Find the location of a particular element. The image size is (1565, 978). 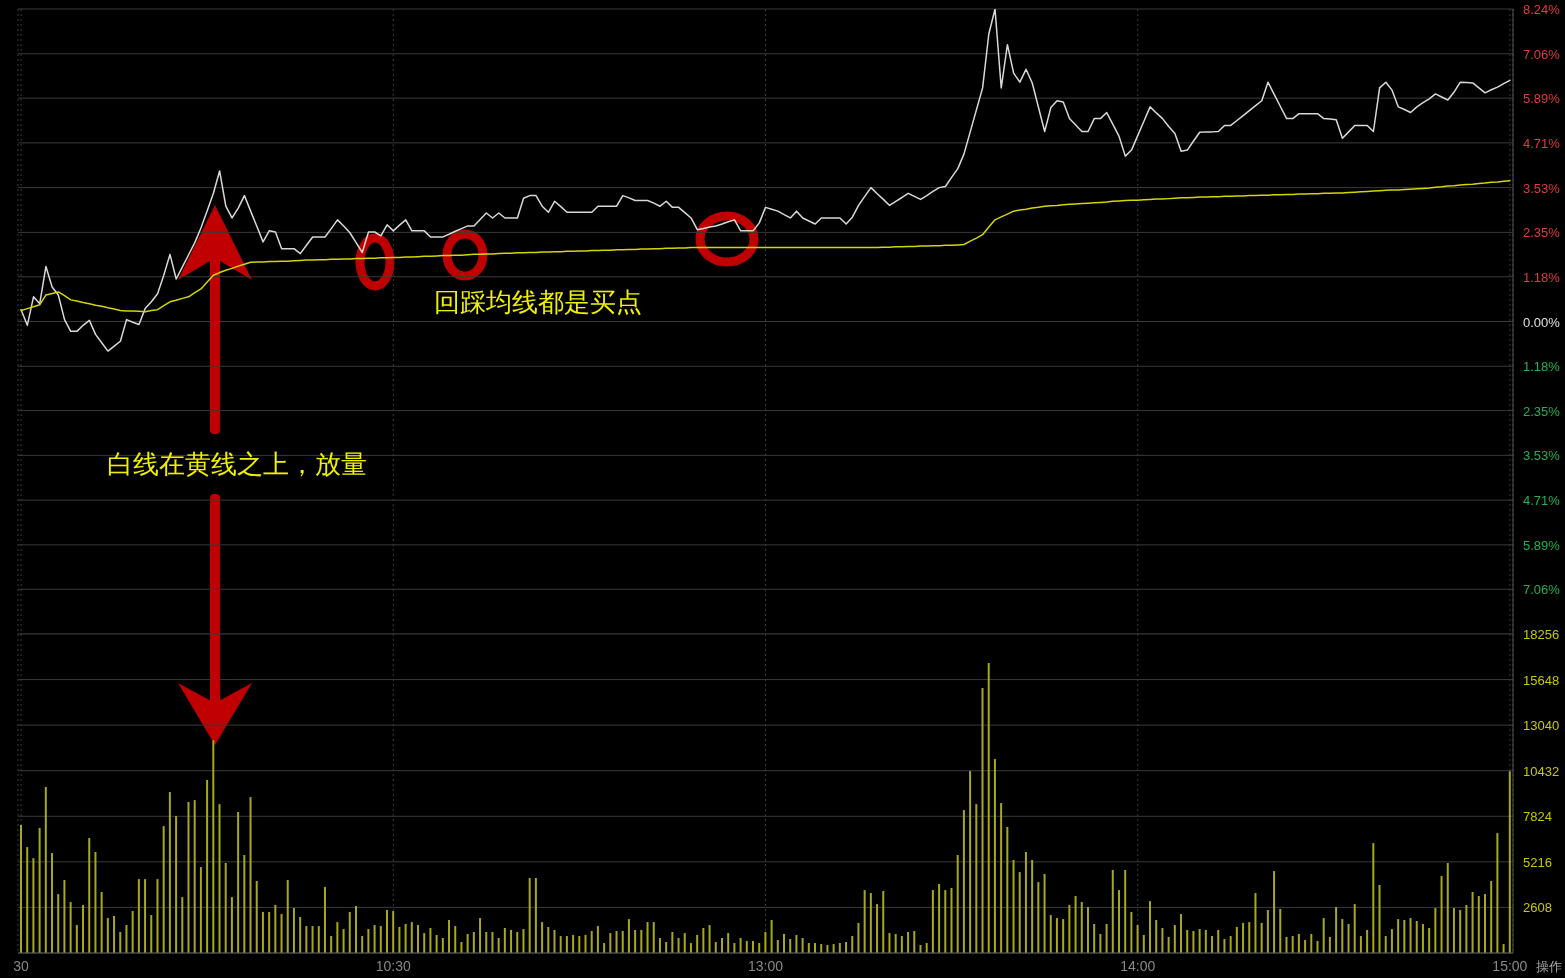

y-tick-label: 18256 is located at coordinates (1541, 634).